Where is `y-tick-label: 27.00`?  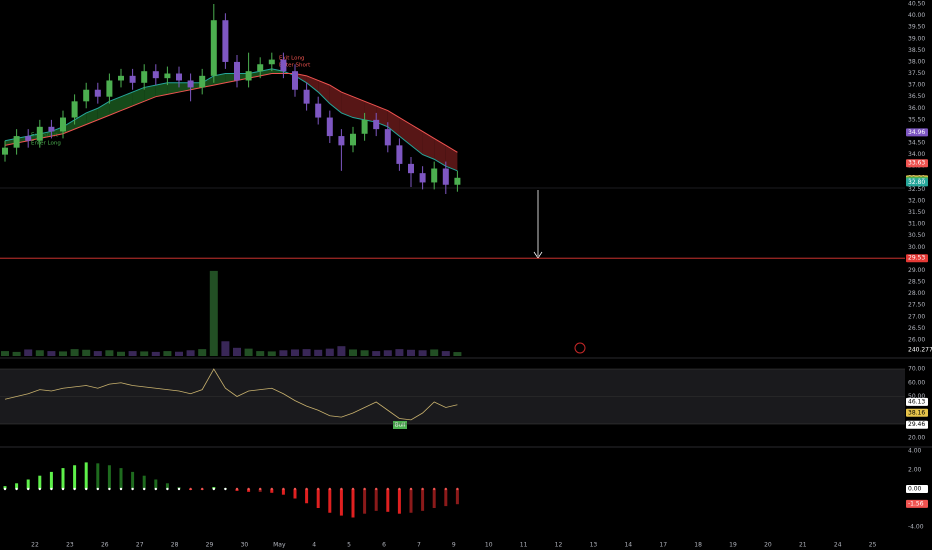 y-tick-label: 27.00 is located at coordinates (916, 316).